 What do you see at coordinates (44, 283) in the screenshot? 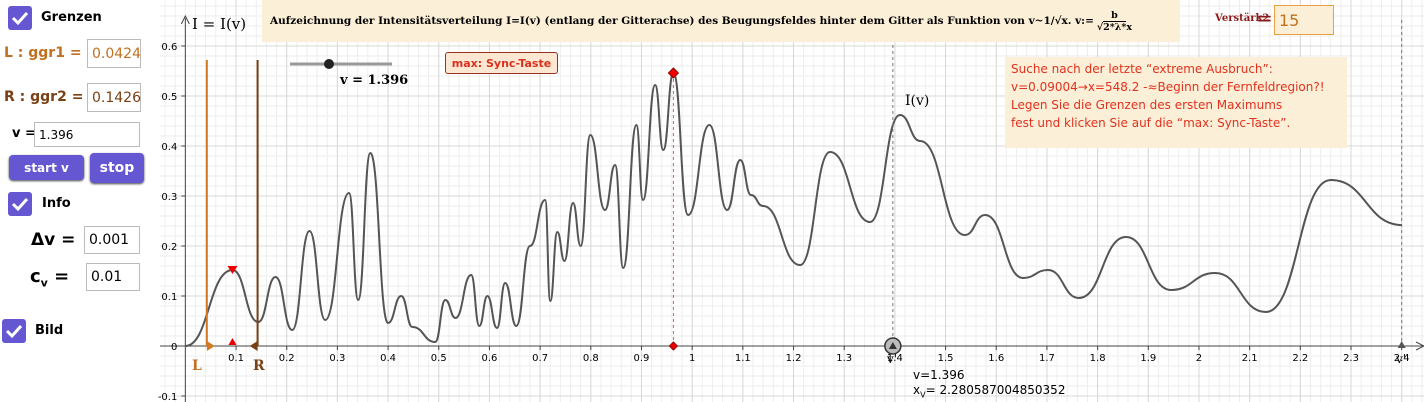
I see `label: v` at bounding box center [44, 283].